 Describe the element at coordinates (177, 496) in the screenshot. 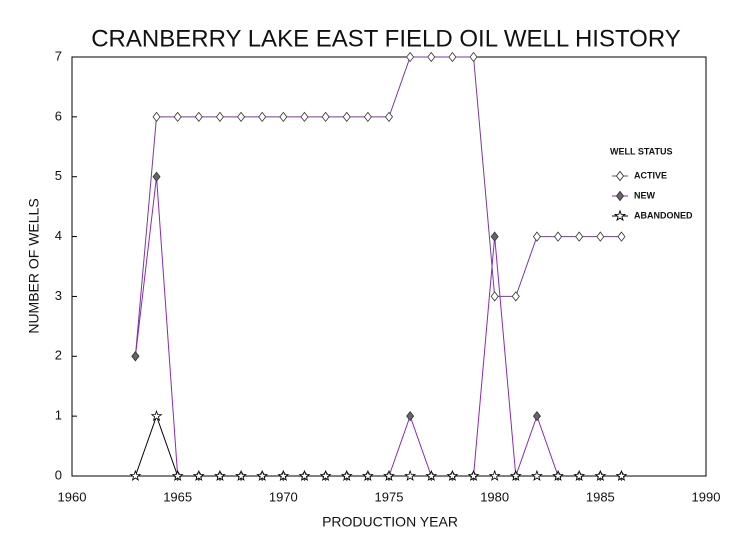

I see `x-tick-label: 1965` at that location.